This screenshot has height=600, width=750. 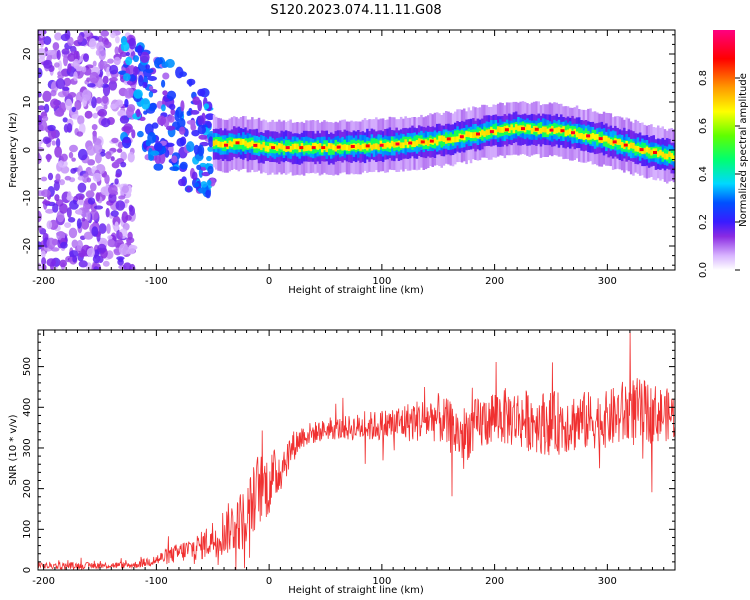 I want to click on colorbar-tick-label: 0.4, so click(x=703, y=174).